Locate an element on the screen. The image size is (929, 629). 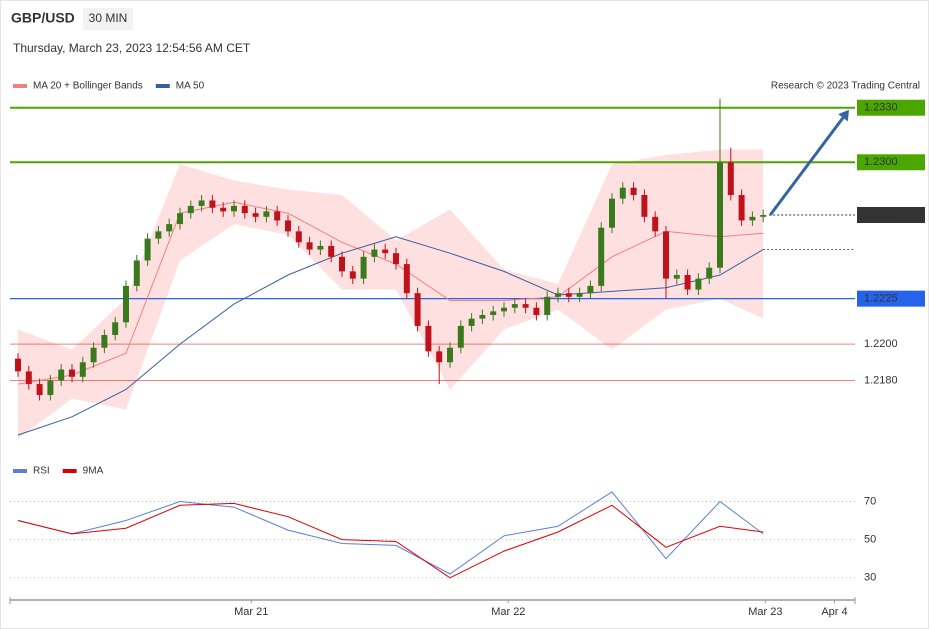
interval-box is located at coordinates (108, 19).